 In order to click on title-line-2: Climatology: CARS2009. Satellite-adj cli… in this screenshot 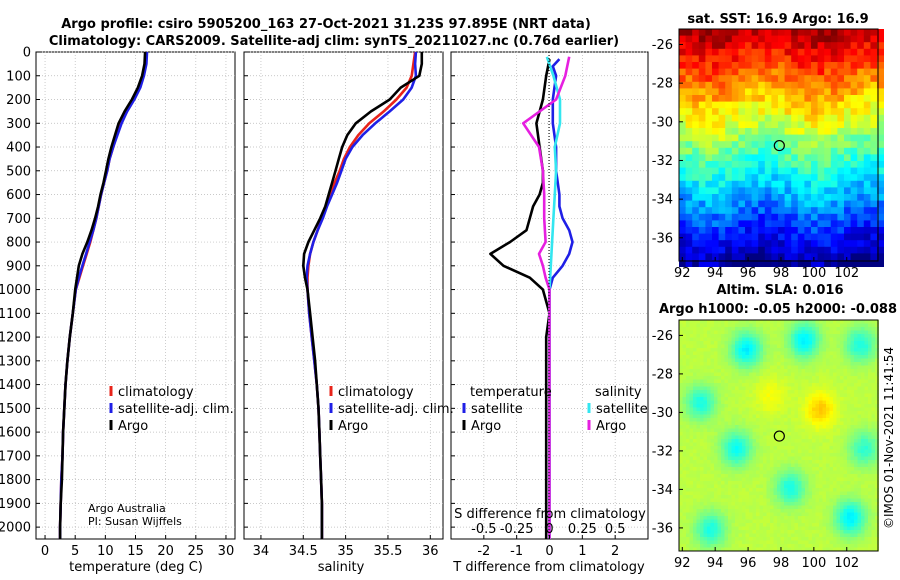, I will do `click(334, 41)`.